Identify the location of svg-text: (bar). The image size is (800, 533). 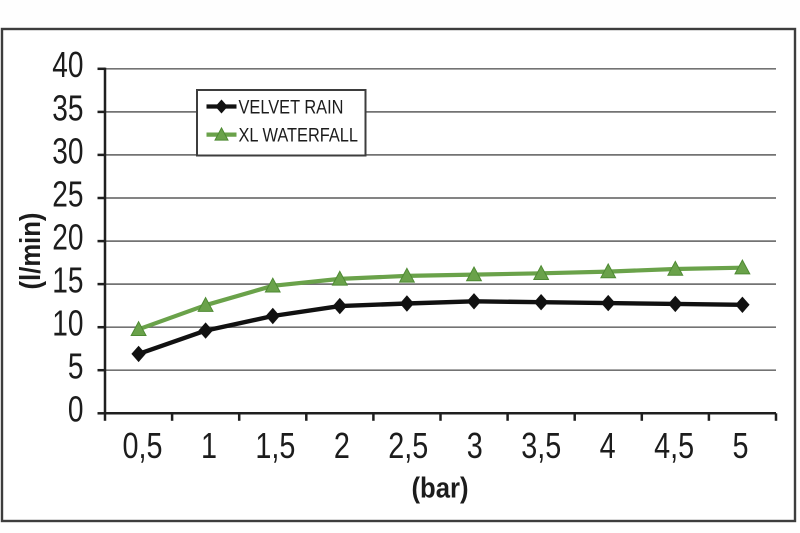
(439, 487).